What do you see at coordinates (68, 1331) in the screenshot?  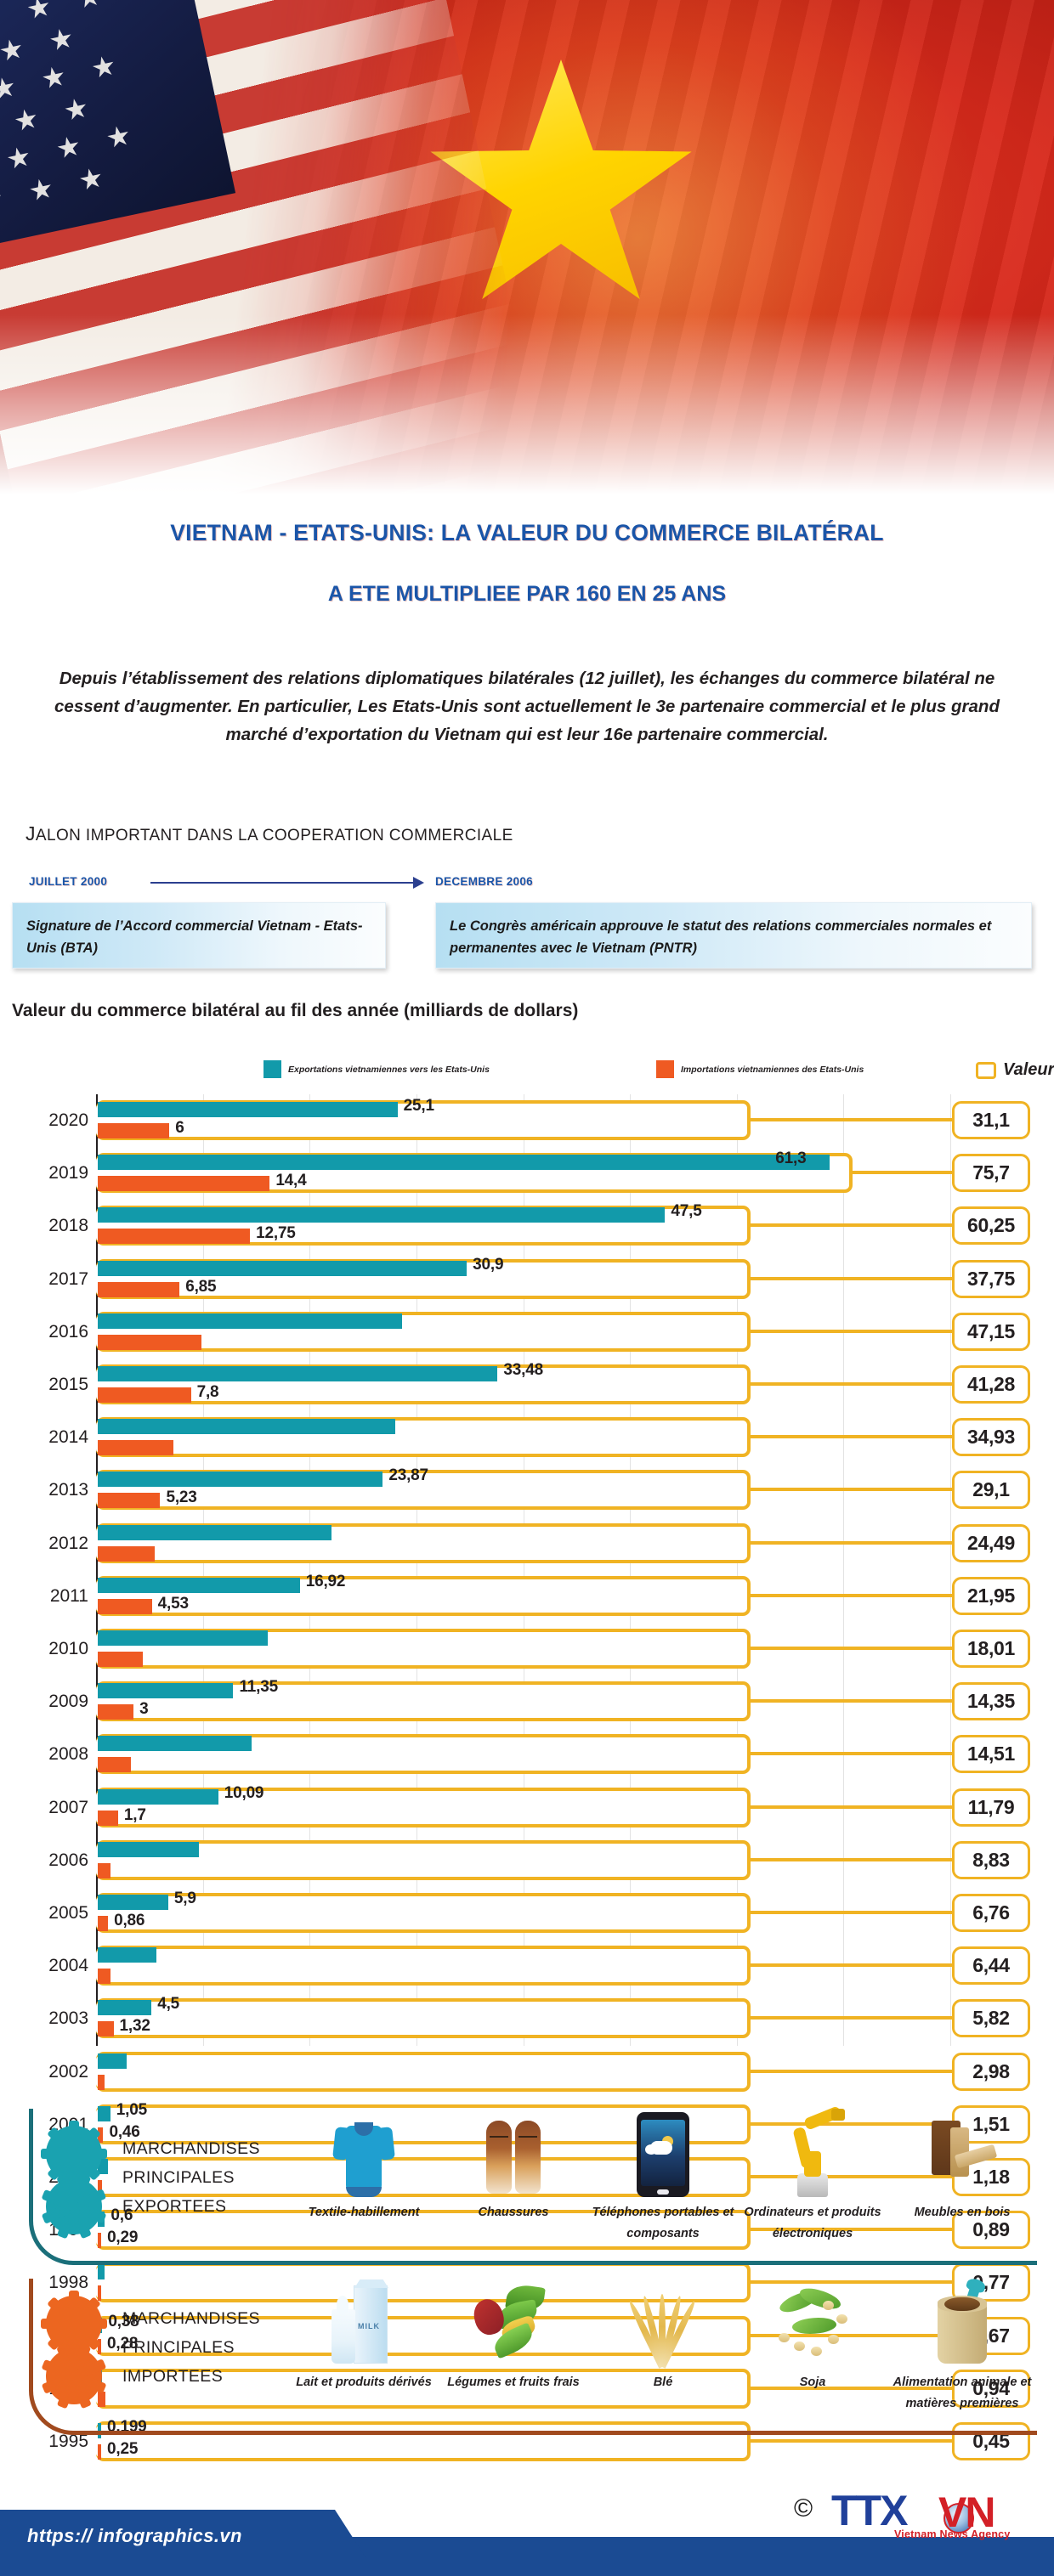 I see `chart-year-label: 2016` at bounding box center [68, 1331].